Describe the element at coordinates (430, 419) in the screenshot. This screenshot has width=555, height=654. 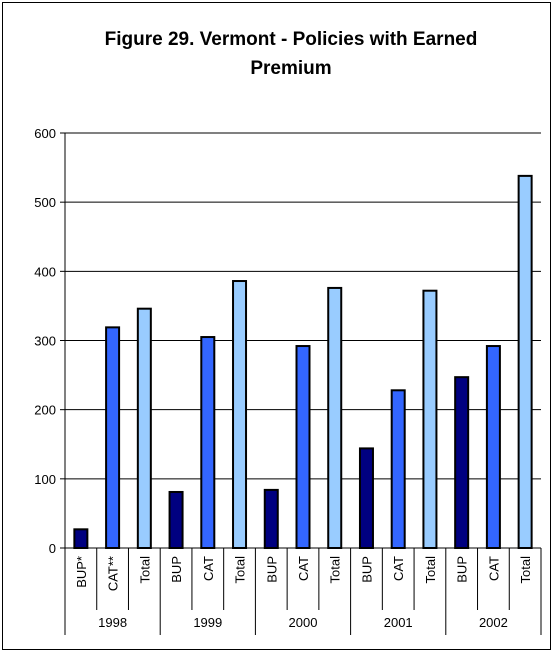
I see `bar-2001-total` at that location.